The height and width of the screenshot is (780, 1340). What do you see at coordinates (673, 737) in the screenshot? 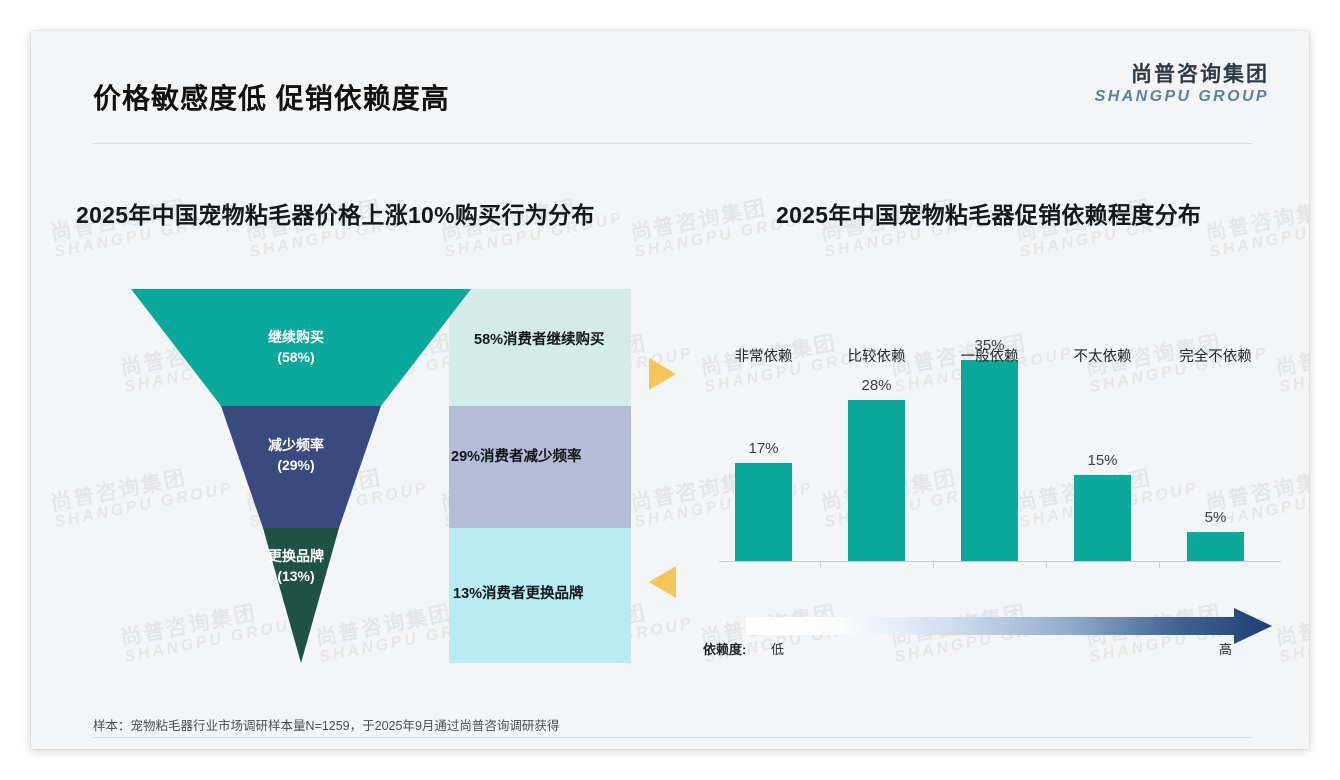
I see `footer-divider` at bounding box center [673, 737].